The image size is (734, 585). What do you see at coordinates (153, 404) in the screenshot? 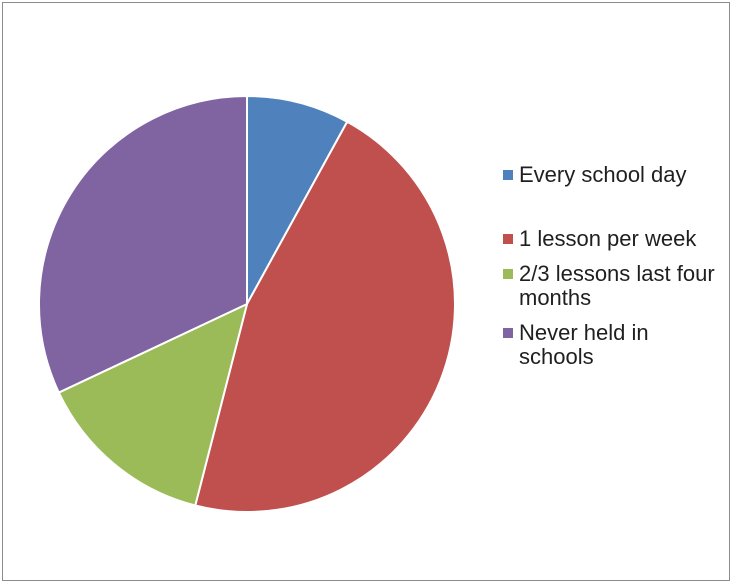
I see `pie-slice-2-3-lessons-last-four-months` at bounding box center [153, 404].